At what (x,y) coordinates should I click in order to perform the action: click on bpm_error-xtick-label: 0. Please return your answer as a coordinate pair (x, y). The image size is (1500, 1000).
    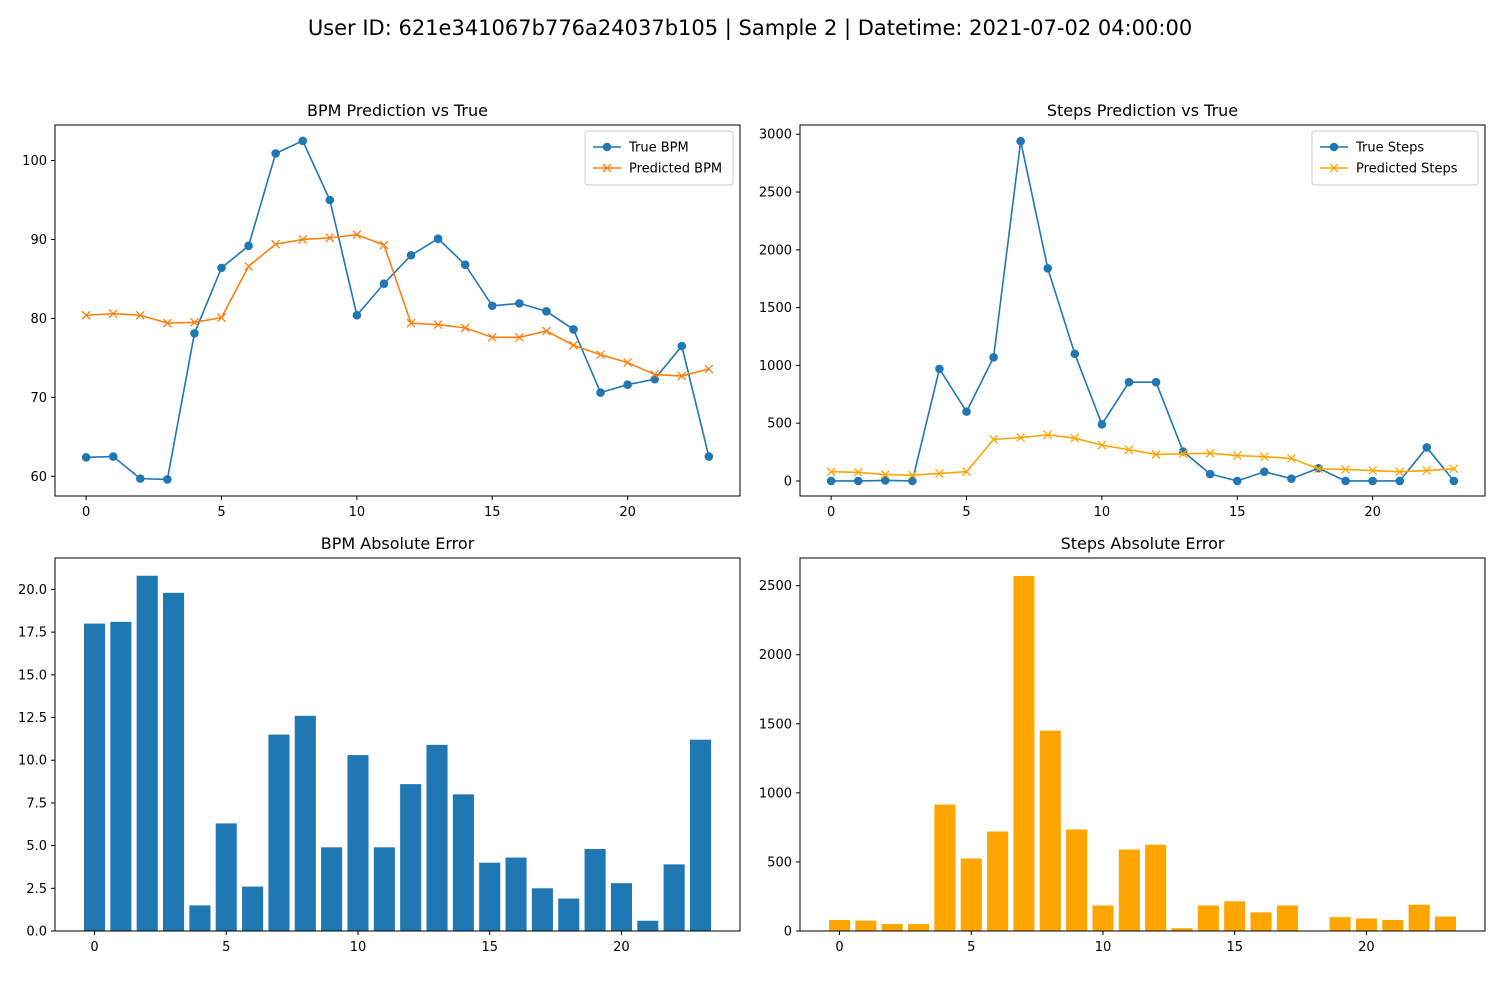
    Looking at the image, I should click on (94, 947).